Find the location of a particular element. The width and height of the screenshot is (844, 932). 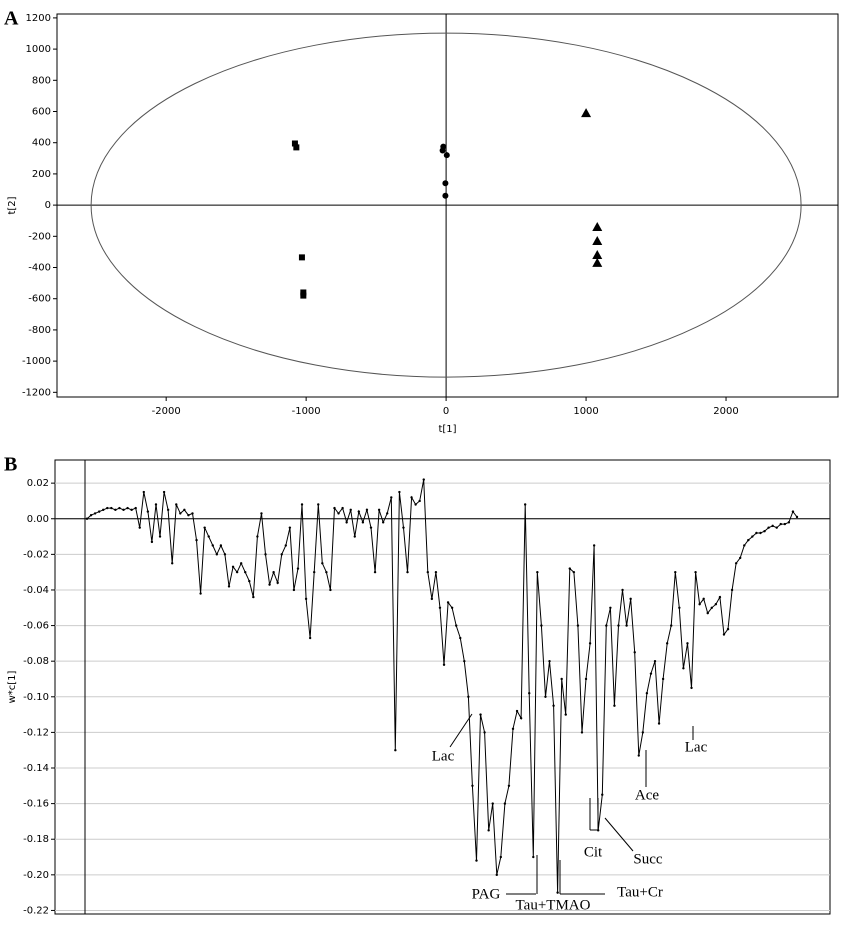

y-tick-label: 1200 is located at coordinates (38, 18).